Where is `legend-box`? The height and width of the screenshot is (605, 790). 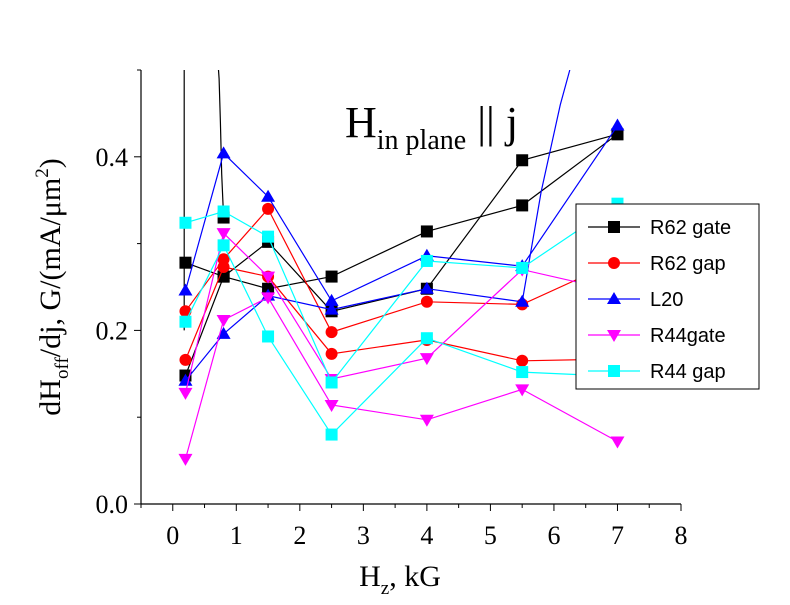 legend-box is located at coordinates (667, 296).